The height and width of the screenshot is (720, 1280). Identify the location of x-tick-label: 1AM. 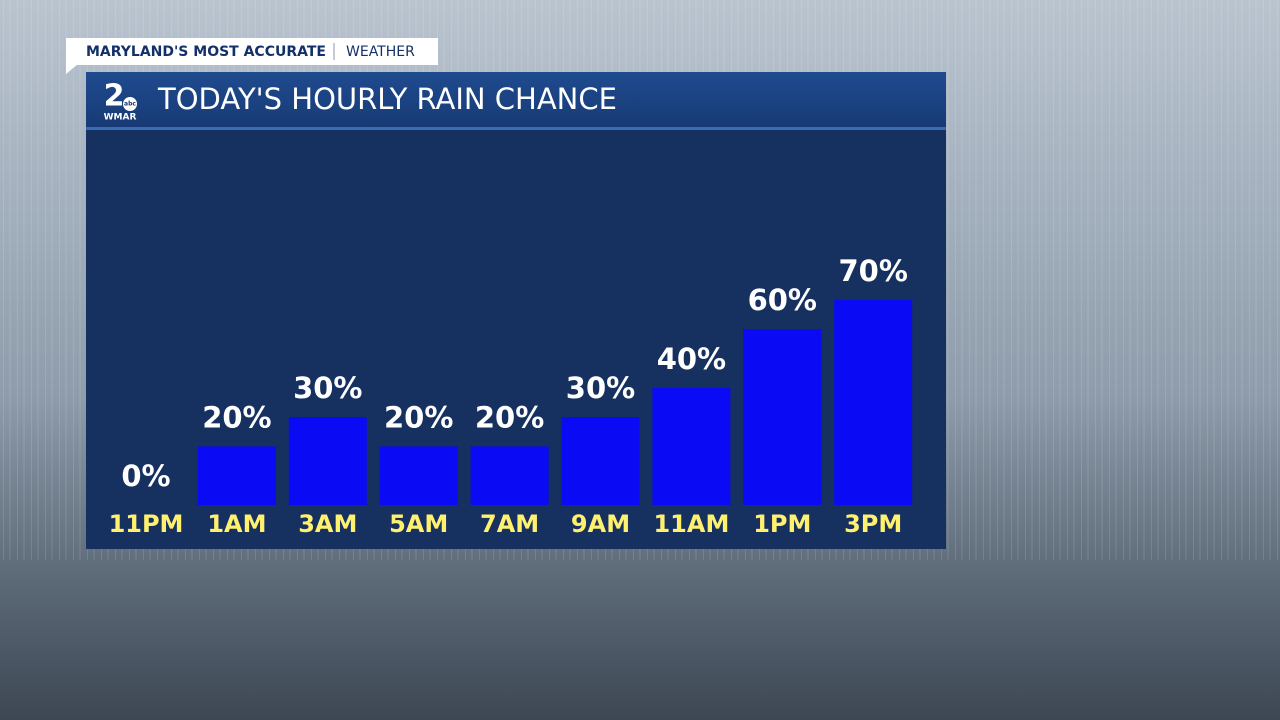
(236, 524).